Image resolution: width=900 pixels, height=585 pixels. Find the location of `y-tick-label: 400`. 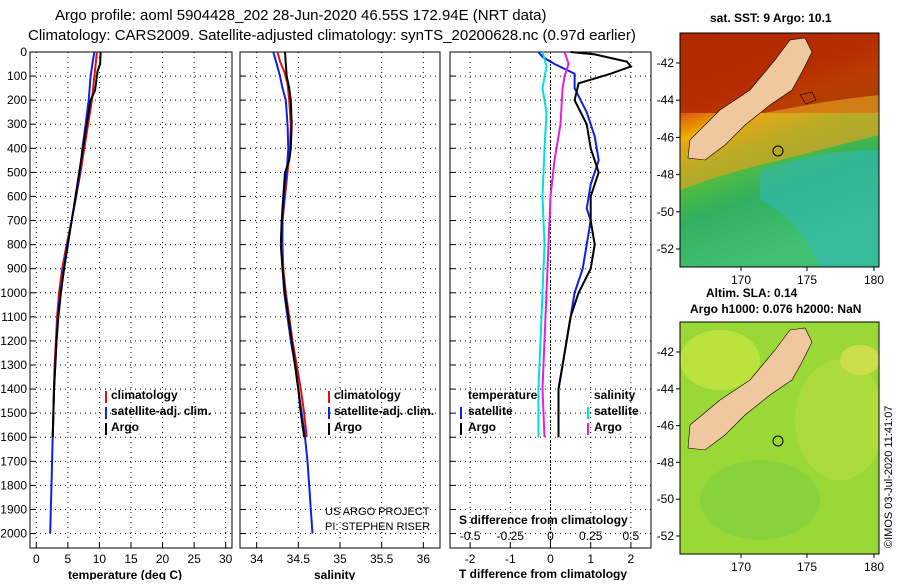

y-tick-label: 400 is located at coordinates (17, 148).